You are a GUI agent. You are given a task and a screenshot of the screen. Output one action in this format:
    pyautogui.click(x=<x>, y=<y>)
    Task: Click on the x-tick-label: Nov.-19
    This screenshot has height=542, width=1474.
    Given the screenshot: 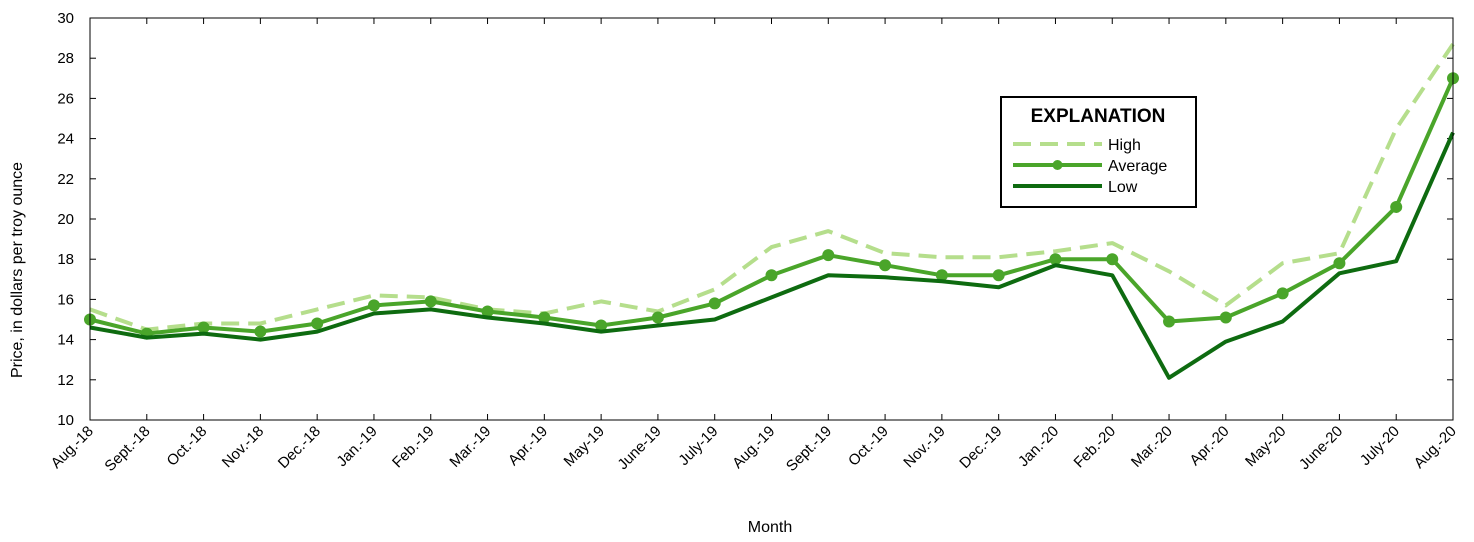 What is the action you would take?
    pyautogui.click(x=924, y=447)
    